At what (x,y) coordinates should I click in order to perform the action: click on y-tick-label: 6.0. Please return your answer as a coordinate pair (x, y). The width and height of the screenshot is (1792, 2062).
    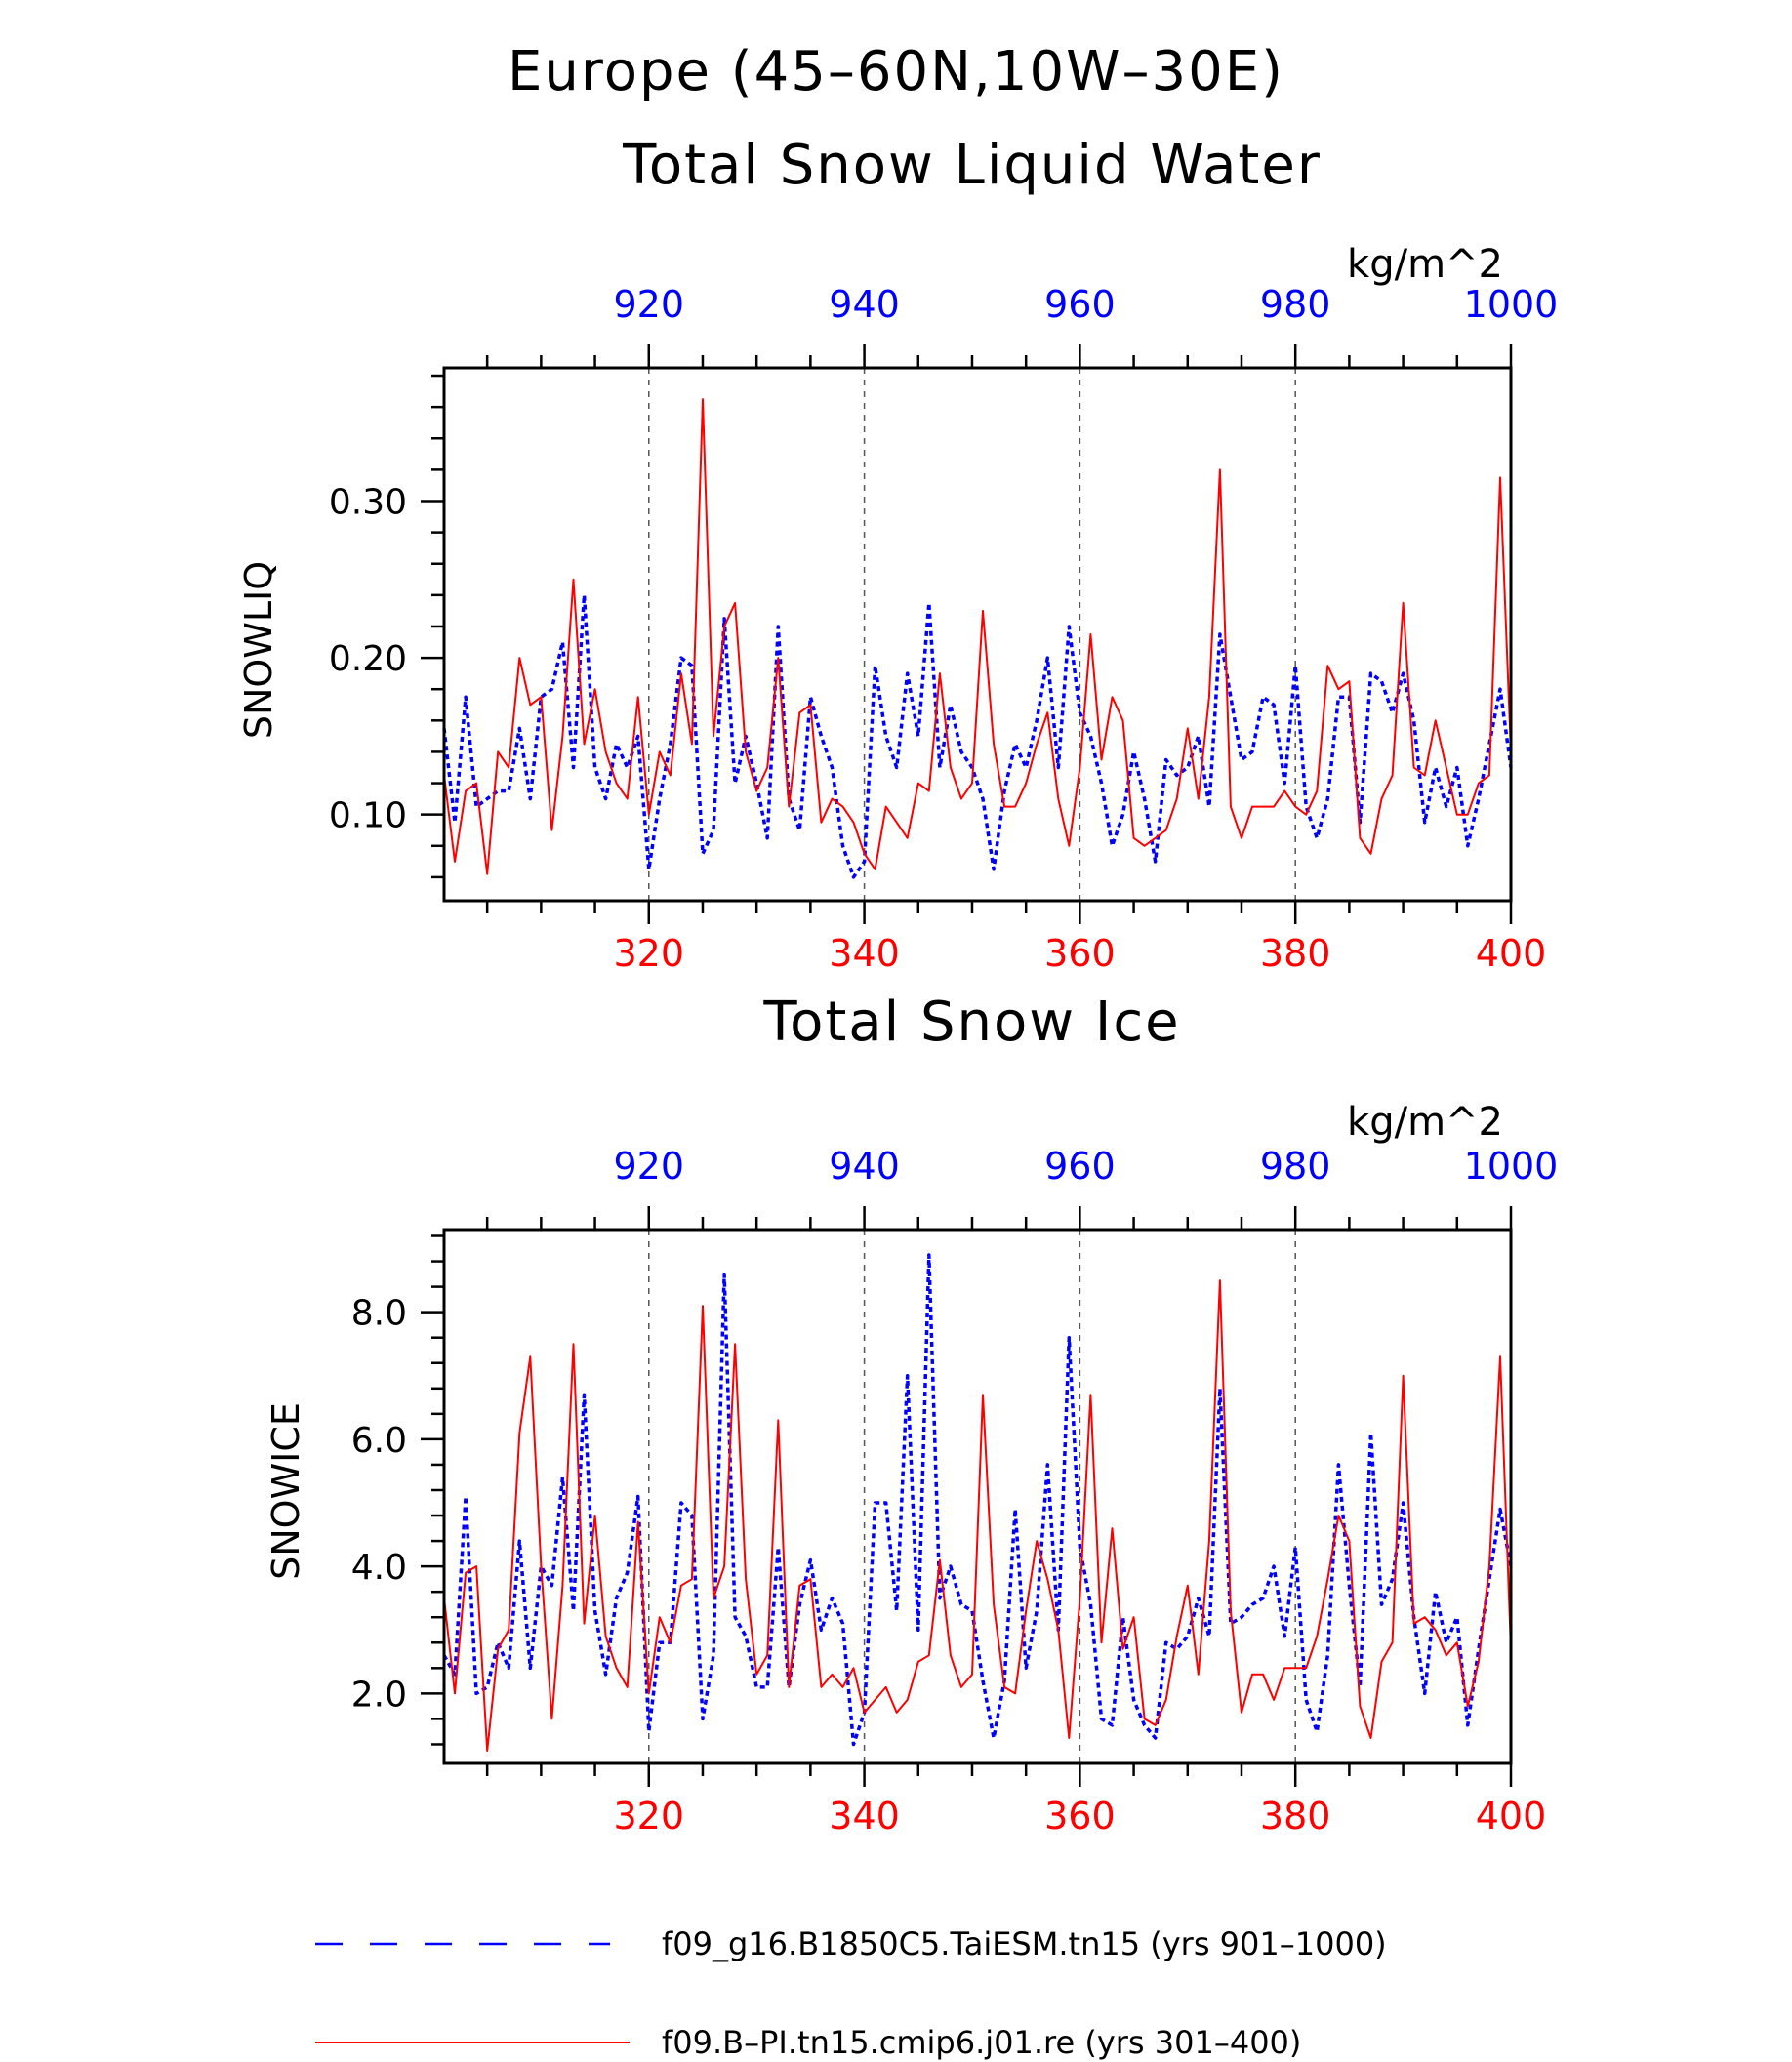
    Looking at the image, I should click on (379, 1441).